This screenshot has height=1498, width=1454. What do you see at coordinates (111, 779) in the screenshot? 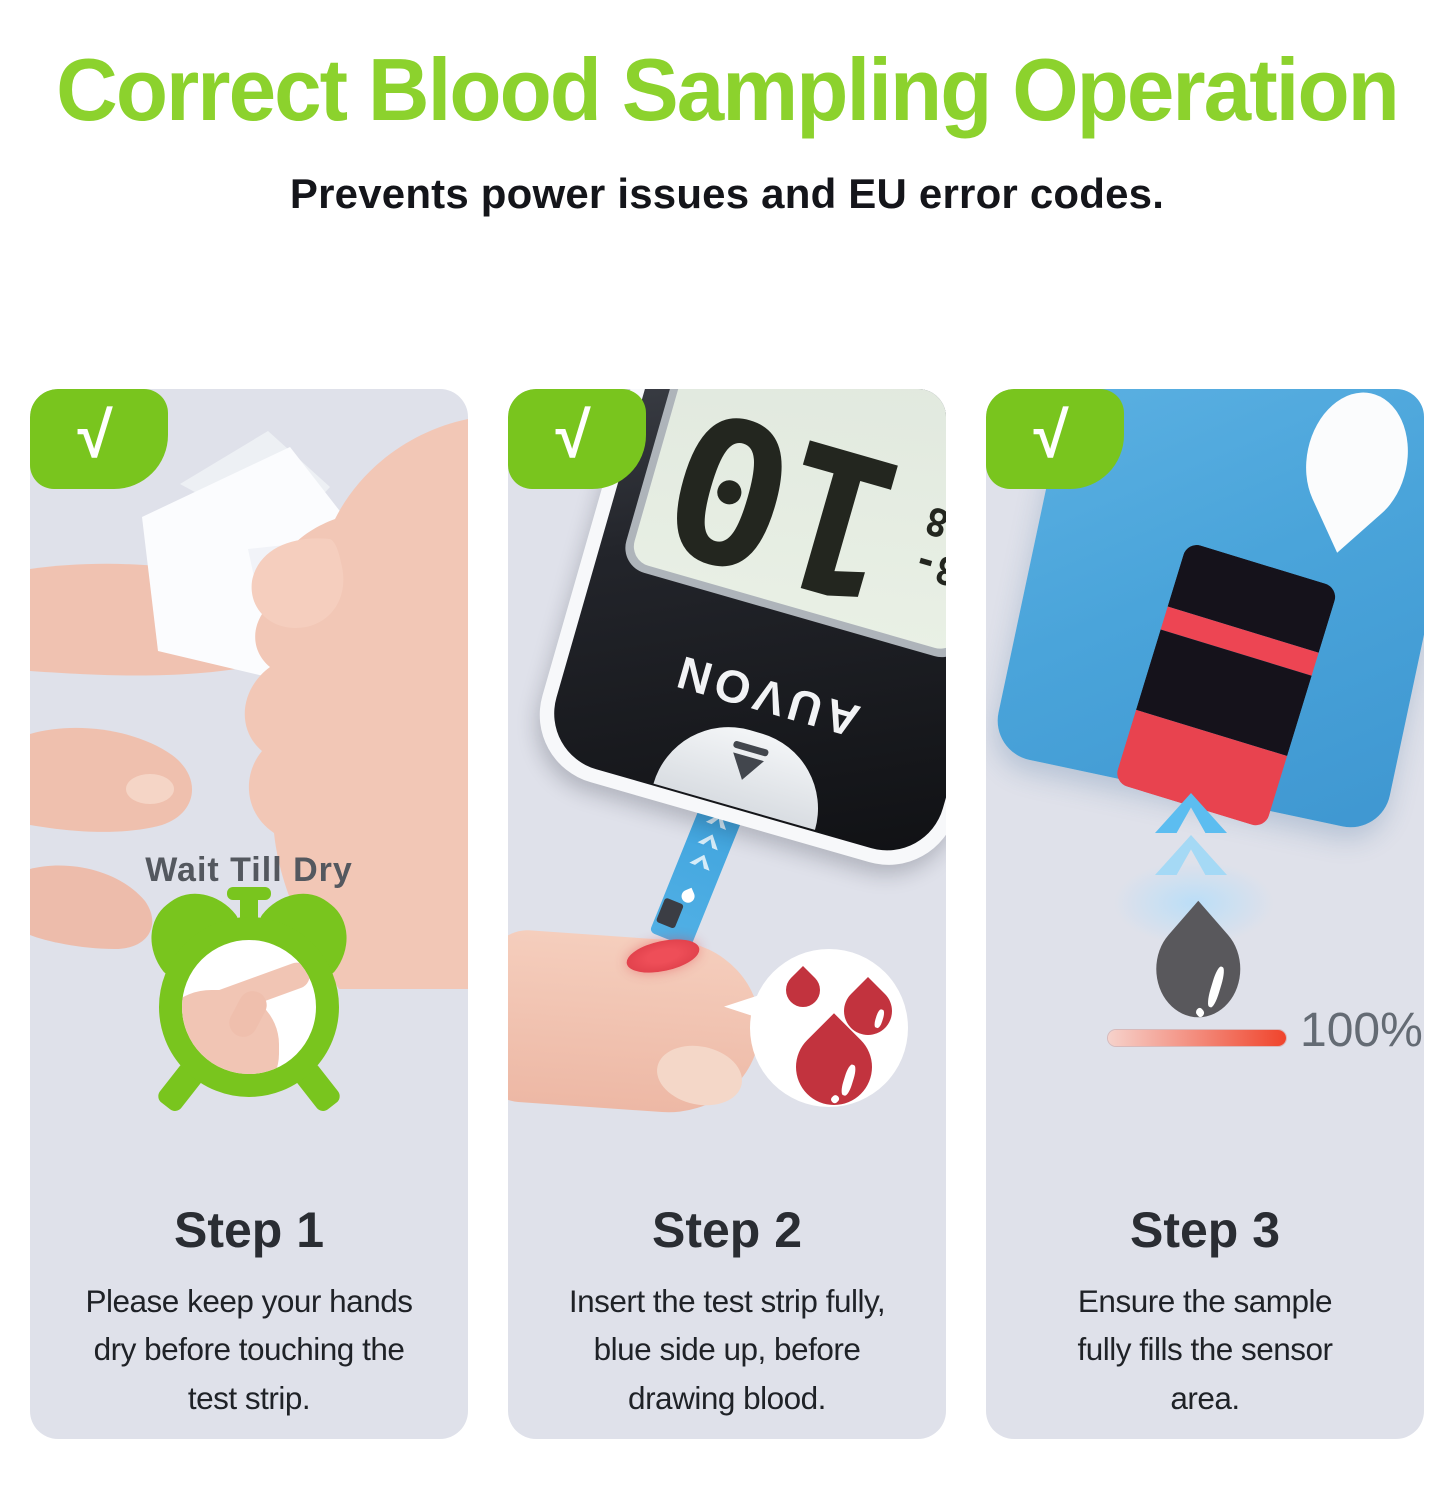
I see `curled-finger` at bounding box center [111, 779].